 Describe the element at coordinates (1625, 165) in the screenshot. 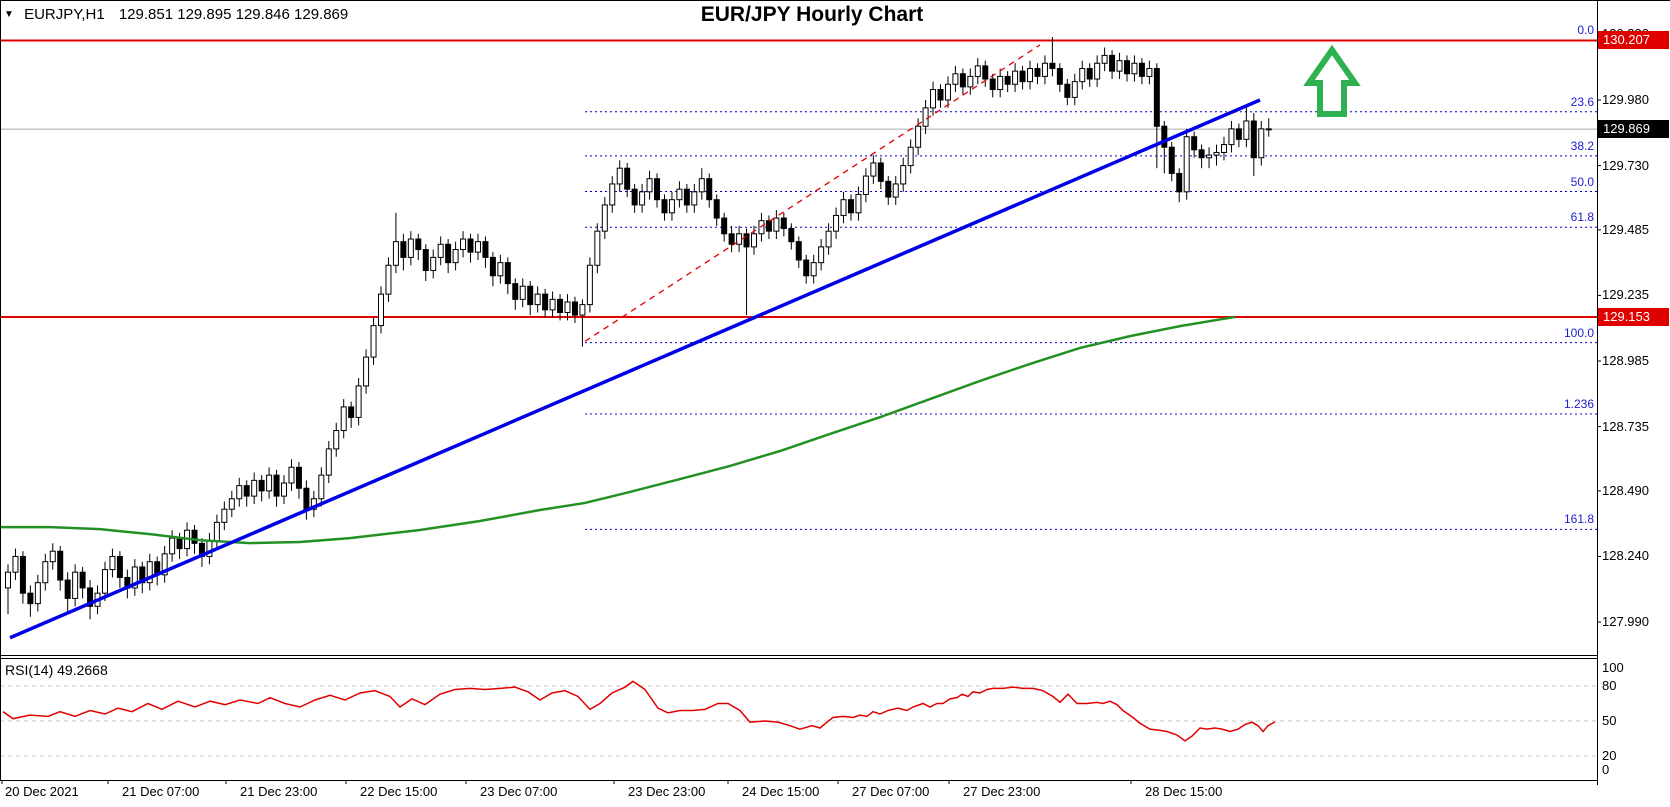

I see `price-axis-label: 129.730` at that location.